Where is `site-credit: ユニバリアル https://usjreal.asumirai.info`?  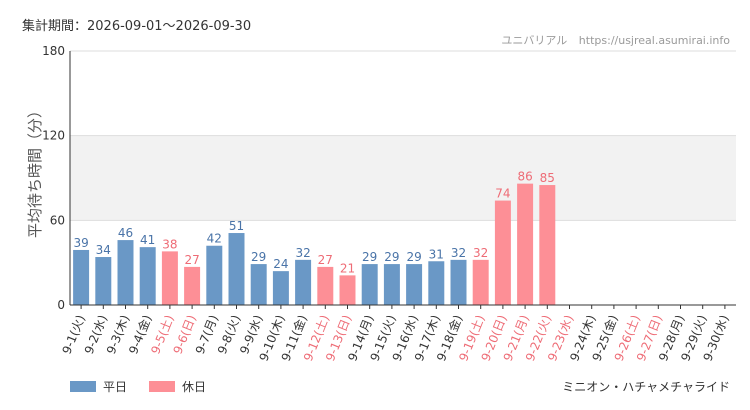 site-credit: ユニバリアル https://usjreal.asumirai.info is located at coordinates (615, 40).